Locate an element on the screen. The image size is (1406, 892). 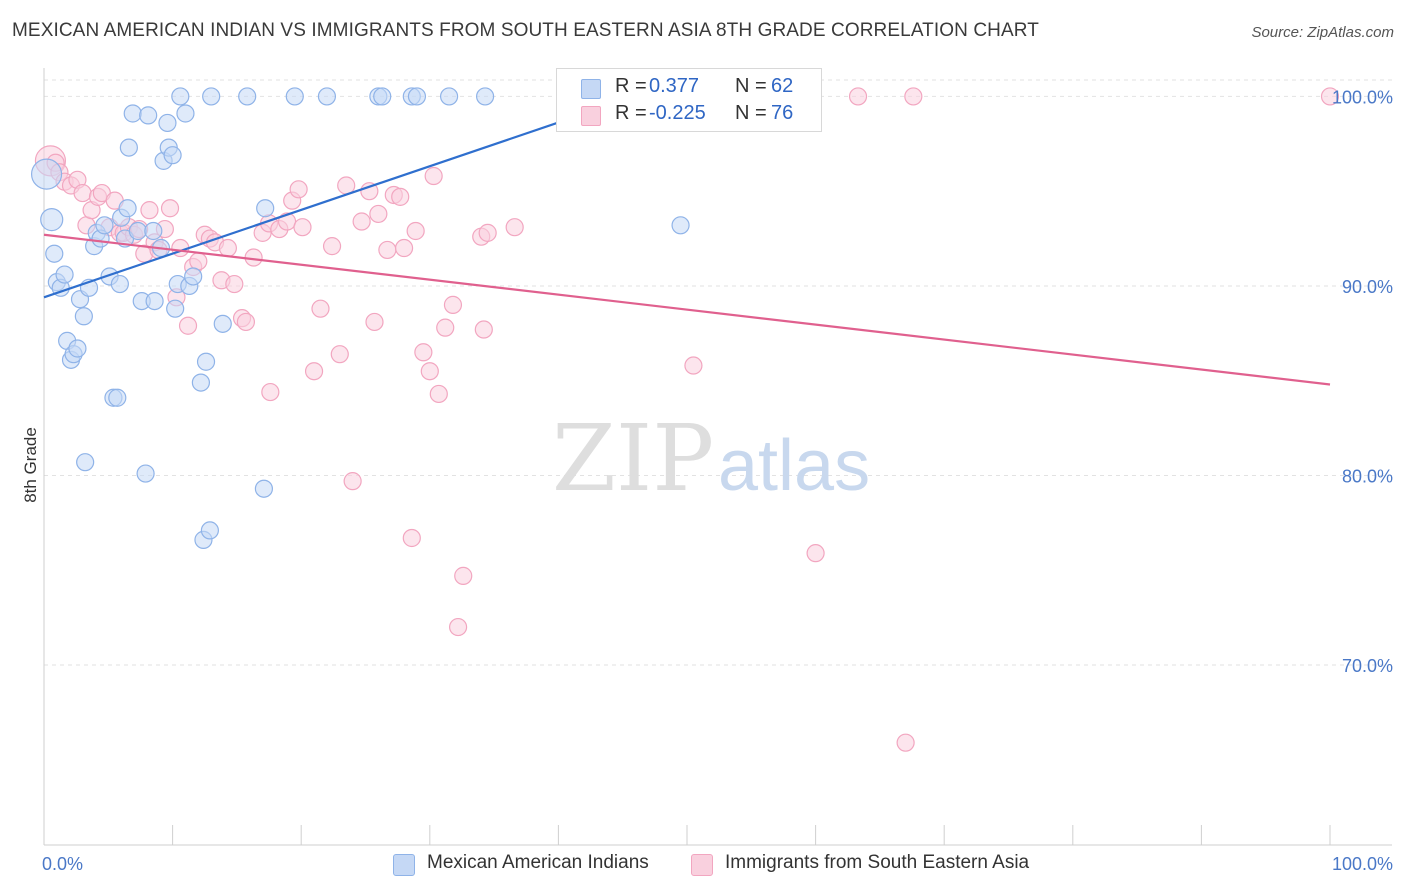
y-tick-label: 90.0% is located at coordinates (1367, 287).